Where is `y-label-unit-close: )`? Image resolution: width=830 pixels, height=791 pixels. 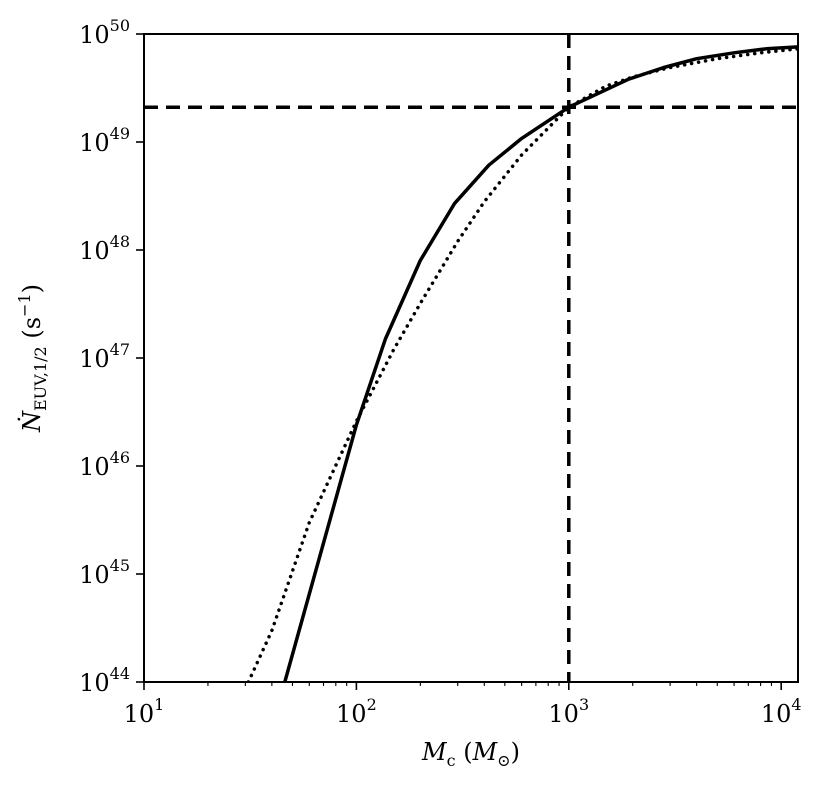 y-label-unit-close: ) is located at coordinates (32, 288).